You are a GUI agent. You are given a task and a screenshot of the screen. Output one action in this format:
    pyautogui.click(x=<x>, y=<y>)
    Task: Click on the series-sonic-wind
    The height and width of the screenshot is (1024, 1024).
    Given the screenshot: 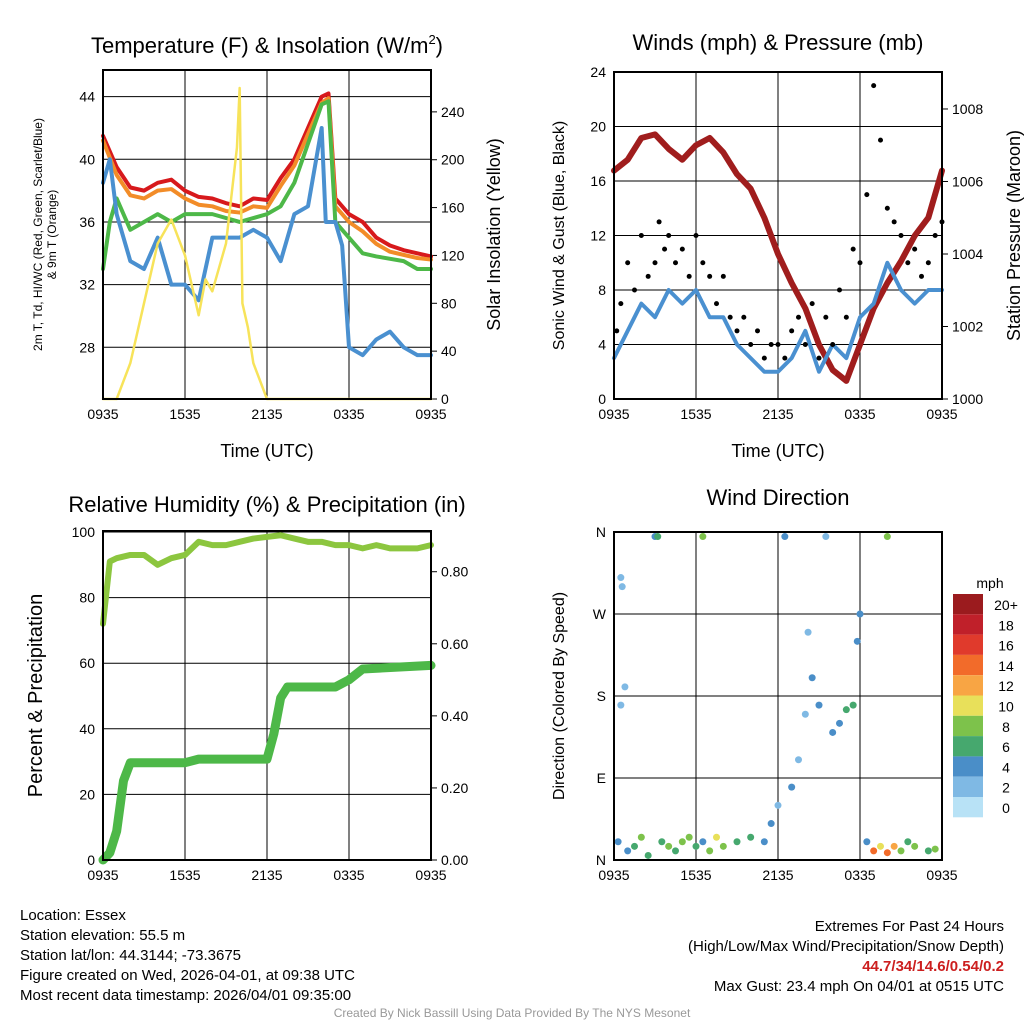 What is the action you would take?
    pyautogui.click(x=778, y=317)
    